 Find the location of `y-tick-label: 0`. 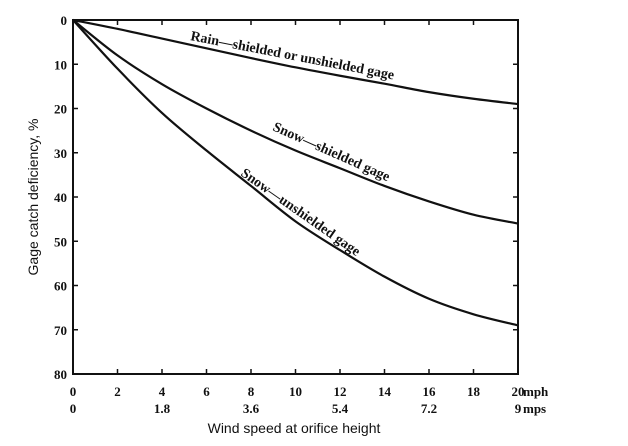

y-tick-label: 0 is located at coordinates (64, 20).